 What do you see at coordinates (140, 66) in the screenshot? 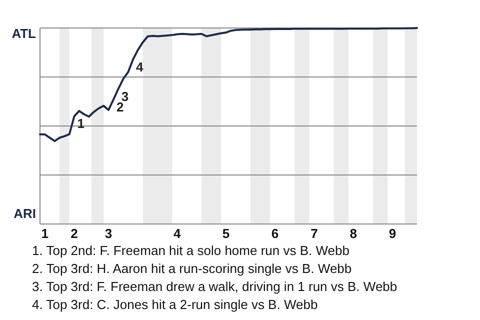
I see `annotation: 4` at bounding box center [140, 66].